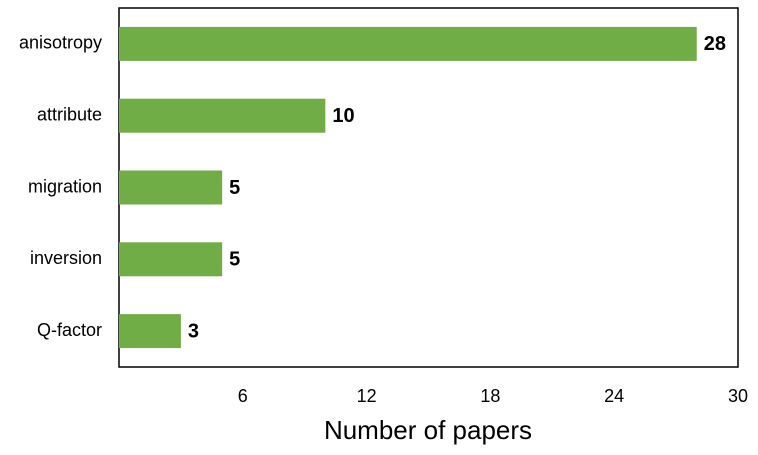 The image size is (758, 455). I want to click on x-tick-label: 6, so click(243, 396).